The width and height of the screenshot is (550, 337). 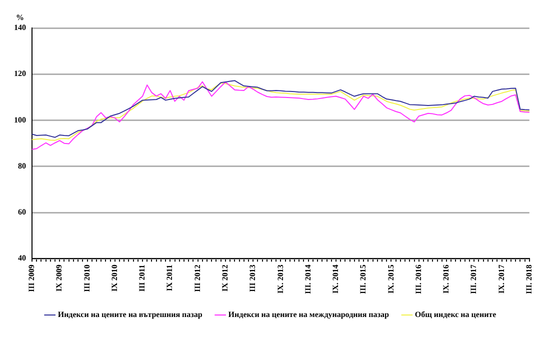 I want to click on x-tick-label: IX 2011, so click(x=169, y=278).